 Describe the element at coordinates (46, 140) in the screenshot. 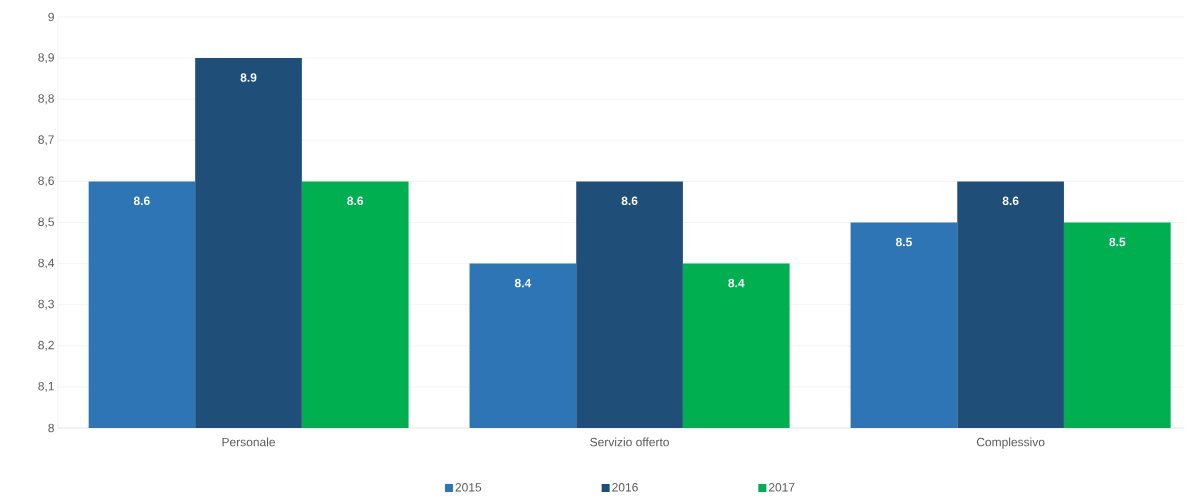

I see `y-tick-label: 8,7` at that location.